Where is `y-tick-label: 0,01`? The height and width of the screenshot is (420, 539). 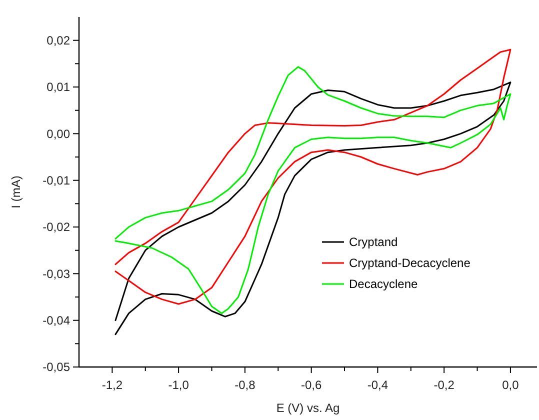
y-tick-label: 0,01 is located at coordinates (58, 87).